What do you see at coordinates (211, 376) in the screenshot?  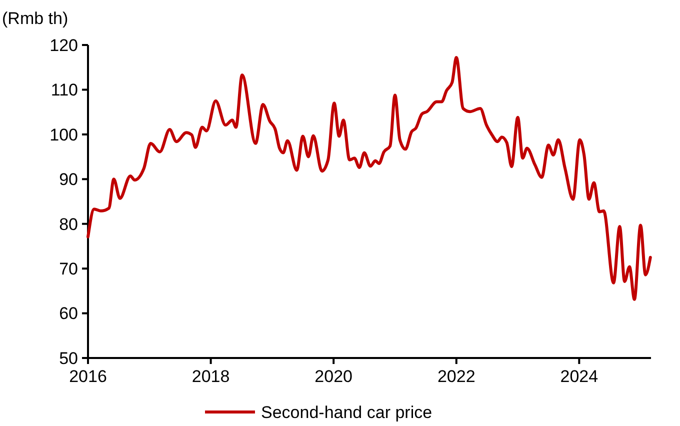 I see `x-tick-label: 2018` at bounding box center [211, 376].